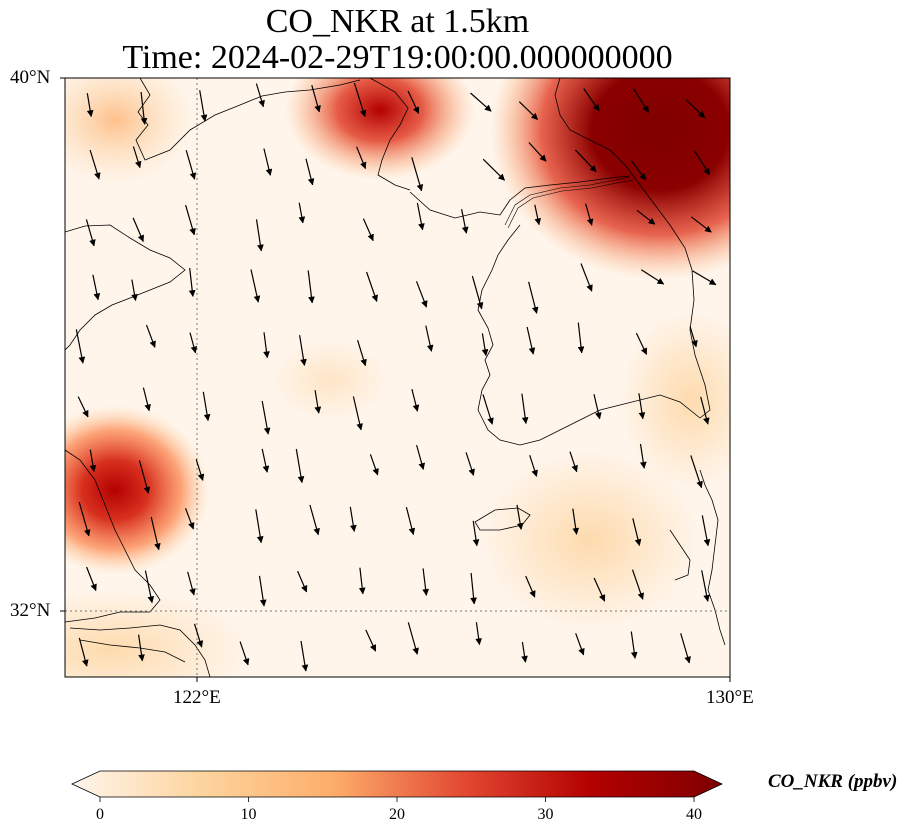 Image resolution: width=920 pixels, height=836 pixels. What do you see at coordinates (197, 697) in the screenshot?
I see `lon-tick-label-122: 122°E` at bounding box center [197, 697].